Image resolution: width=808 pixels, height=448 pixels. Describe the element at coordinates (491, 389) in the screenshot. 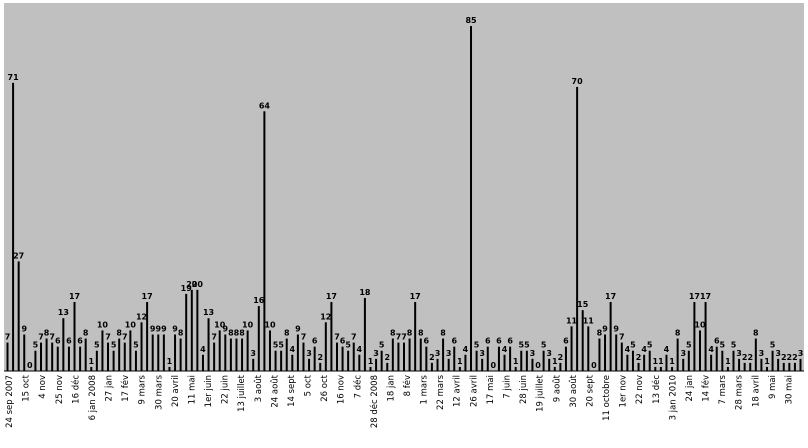

I see `x-tick-label: 17 mai` at that location.